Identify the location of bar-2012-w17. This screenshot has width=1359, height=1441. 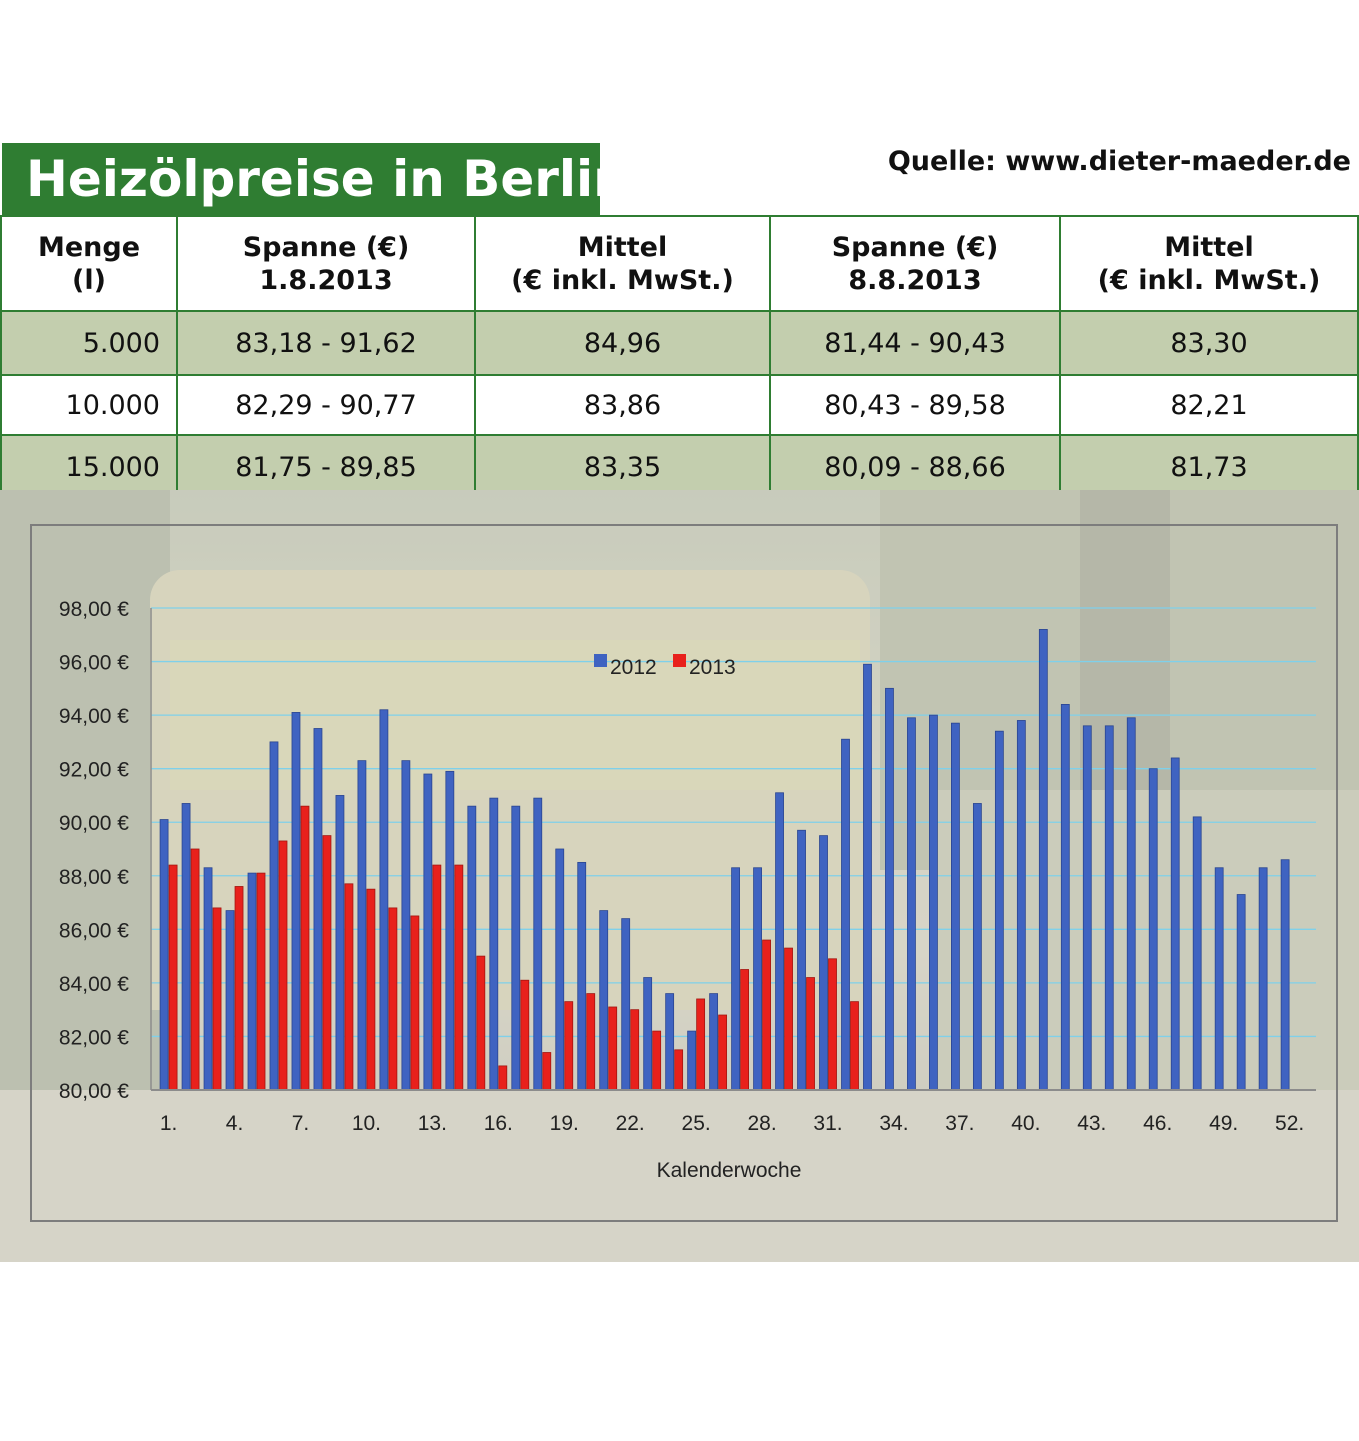
(516, 948).